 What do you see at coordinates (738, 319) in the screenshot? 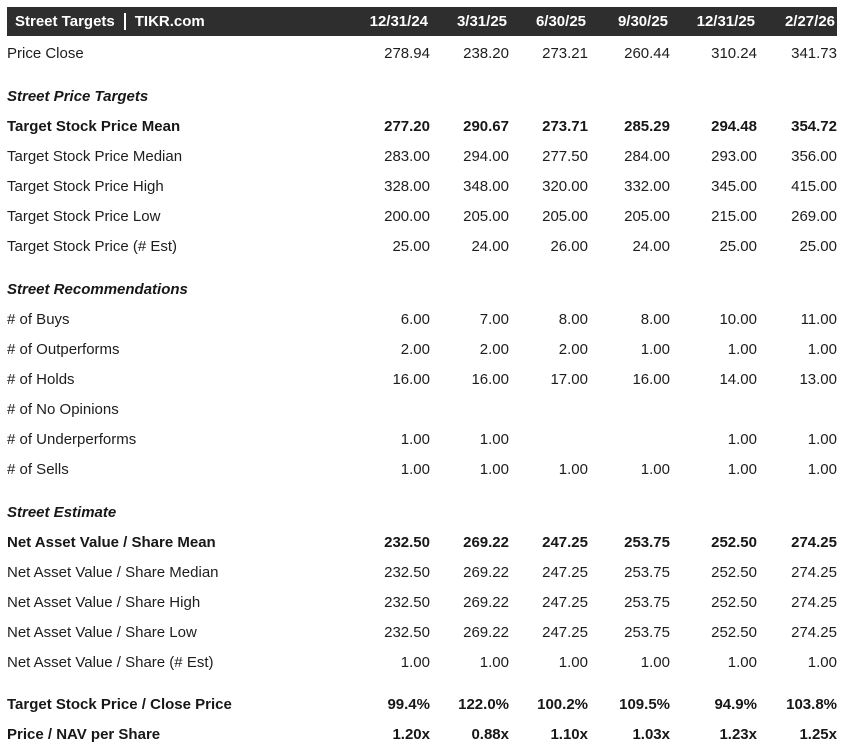
I see `value-cell: 10.00` at bounding box center [738, 319].